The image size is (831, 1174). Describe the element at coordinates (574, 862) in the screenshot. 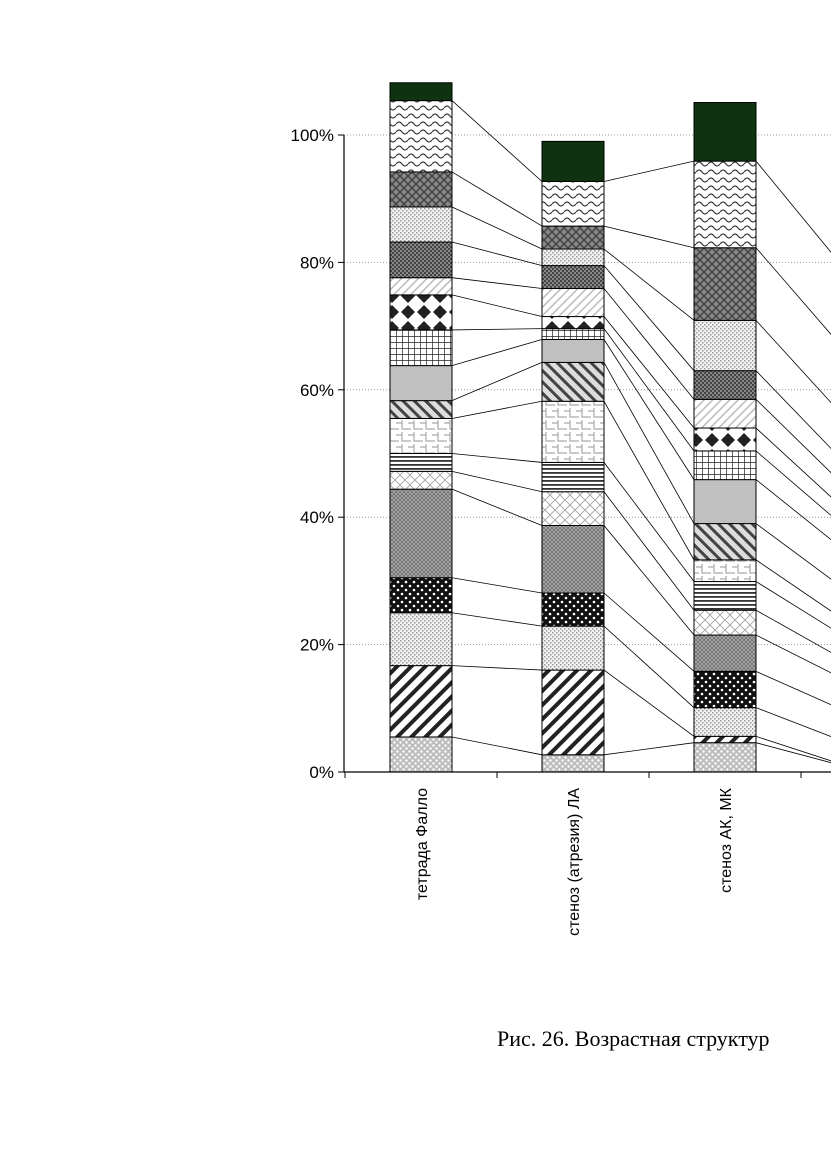

I see `category-label: стеноз (атрезия) ЛА` at that location.